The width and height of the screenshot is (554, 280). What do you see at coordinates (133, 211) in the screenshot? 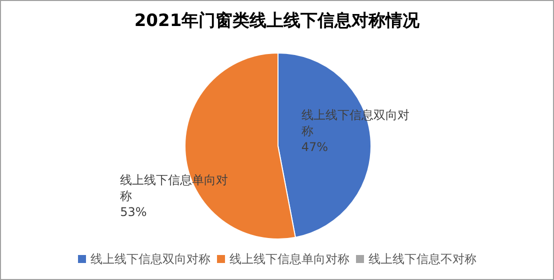
I see `data-label: 53%` at bounding box center [133, 211].